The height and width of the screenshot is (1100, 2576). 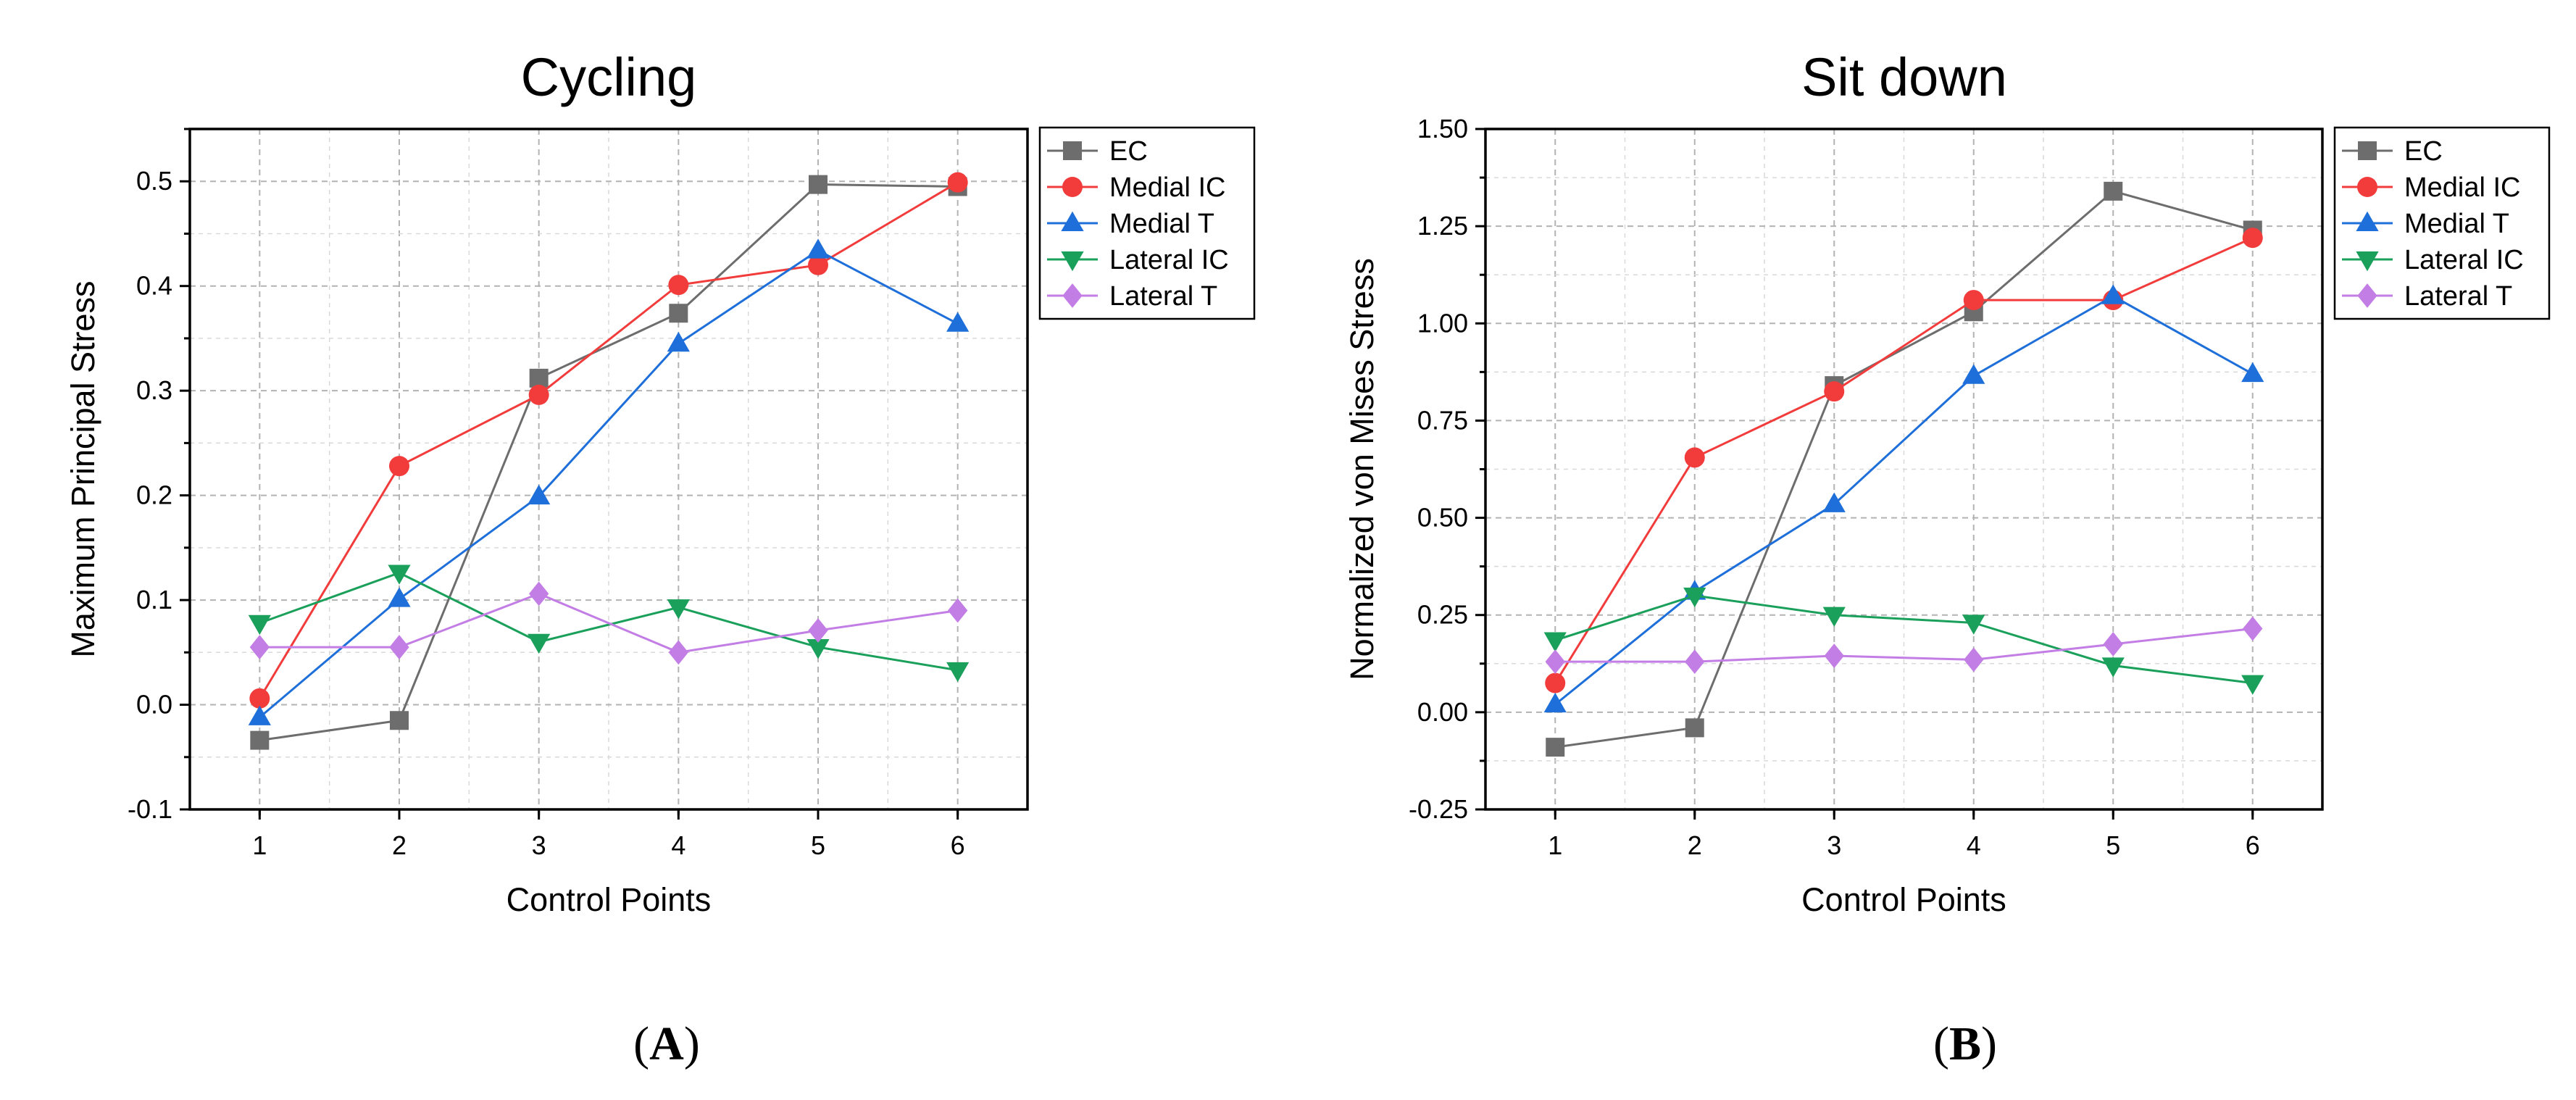 I want to click on y-tick-label: 1.50, so click(x=1442, y=128).